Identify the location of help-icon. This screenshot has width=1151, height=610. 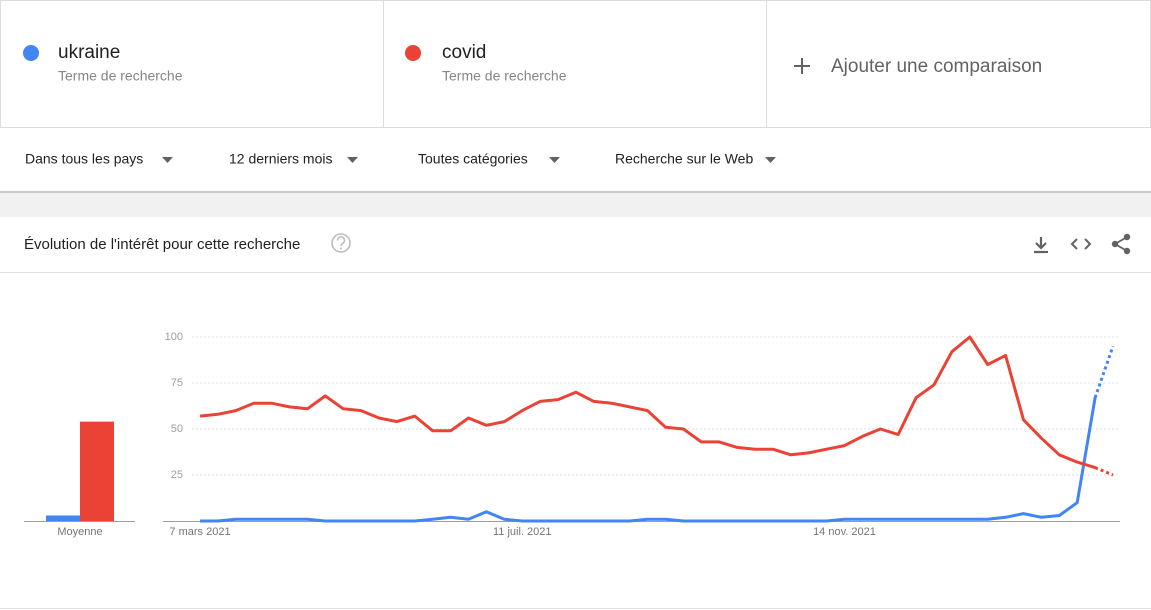
(341, 243).